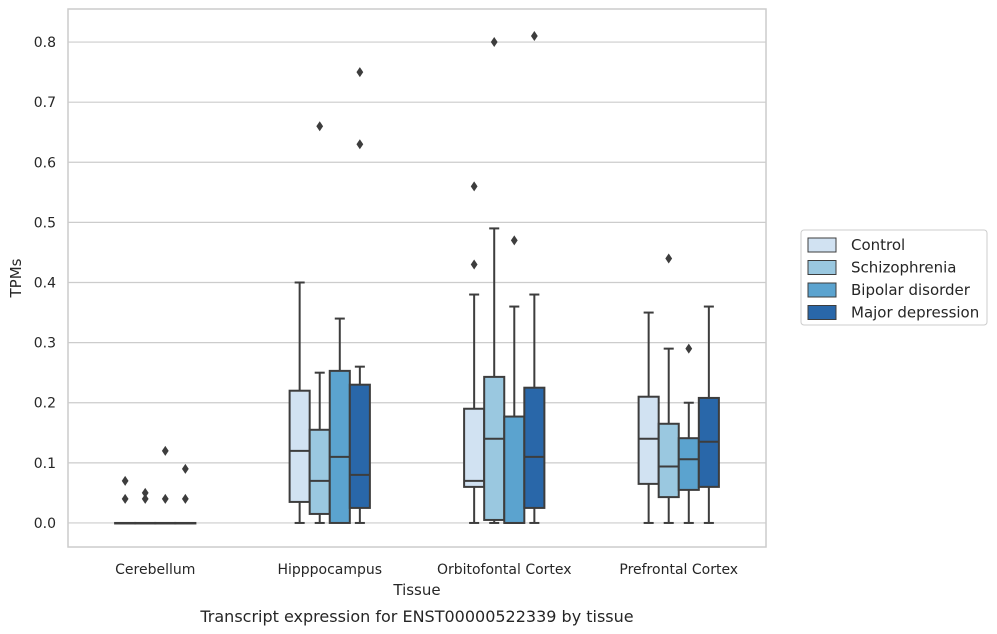 This screenshot has width=997, height=634. Describe the element at coordinates (45, 344) in the screenshot. I see `y-tick-label: 0.3` at that location.